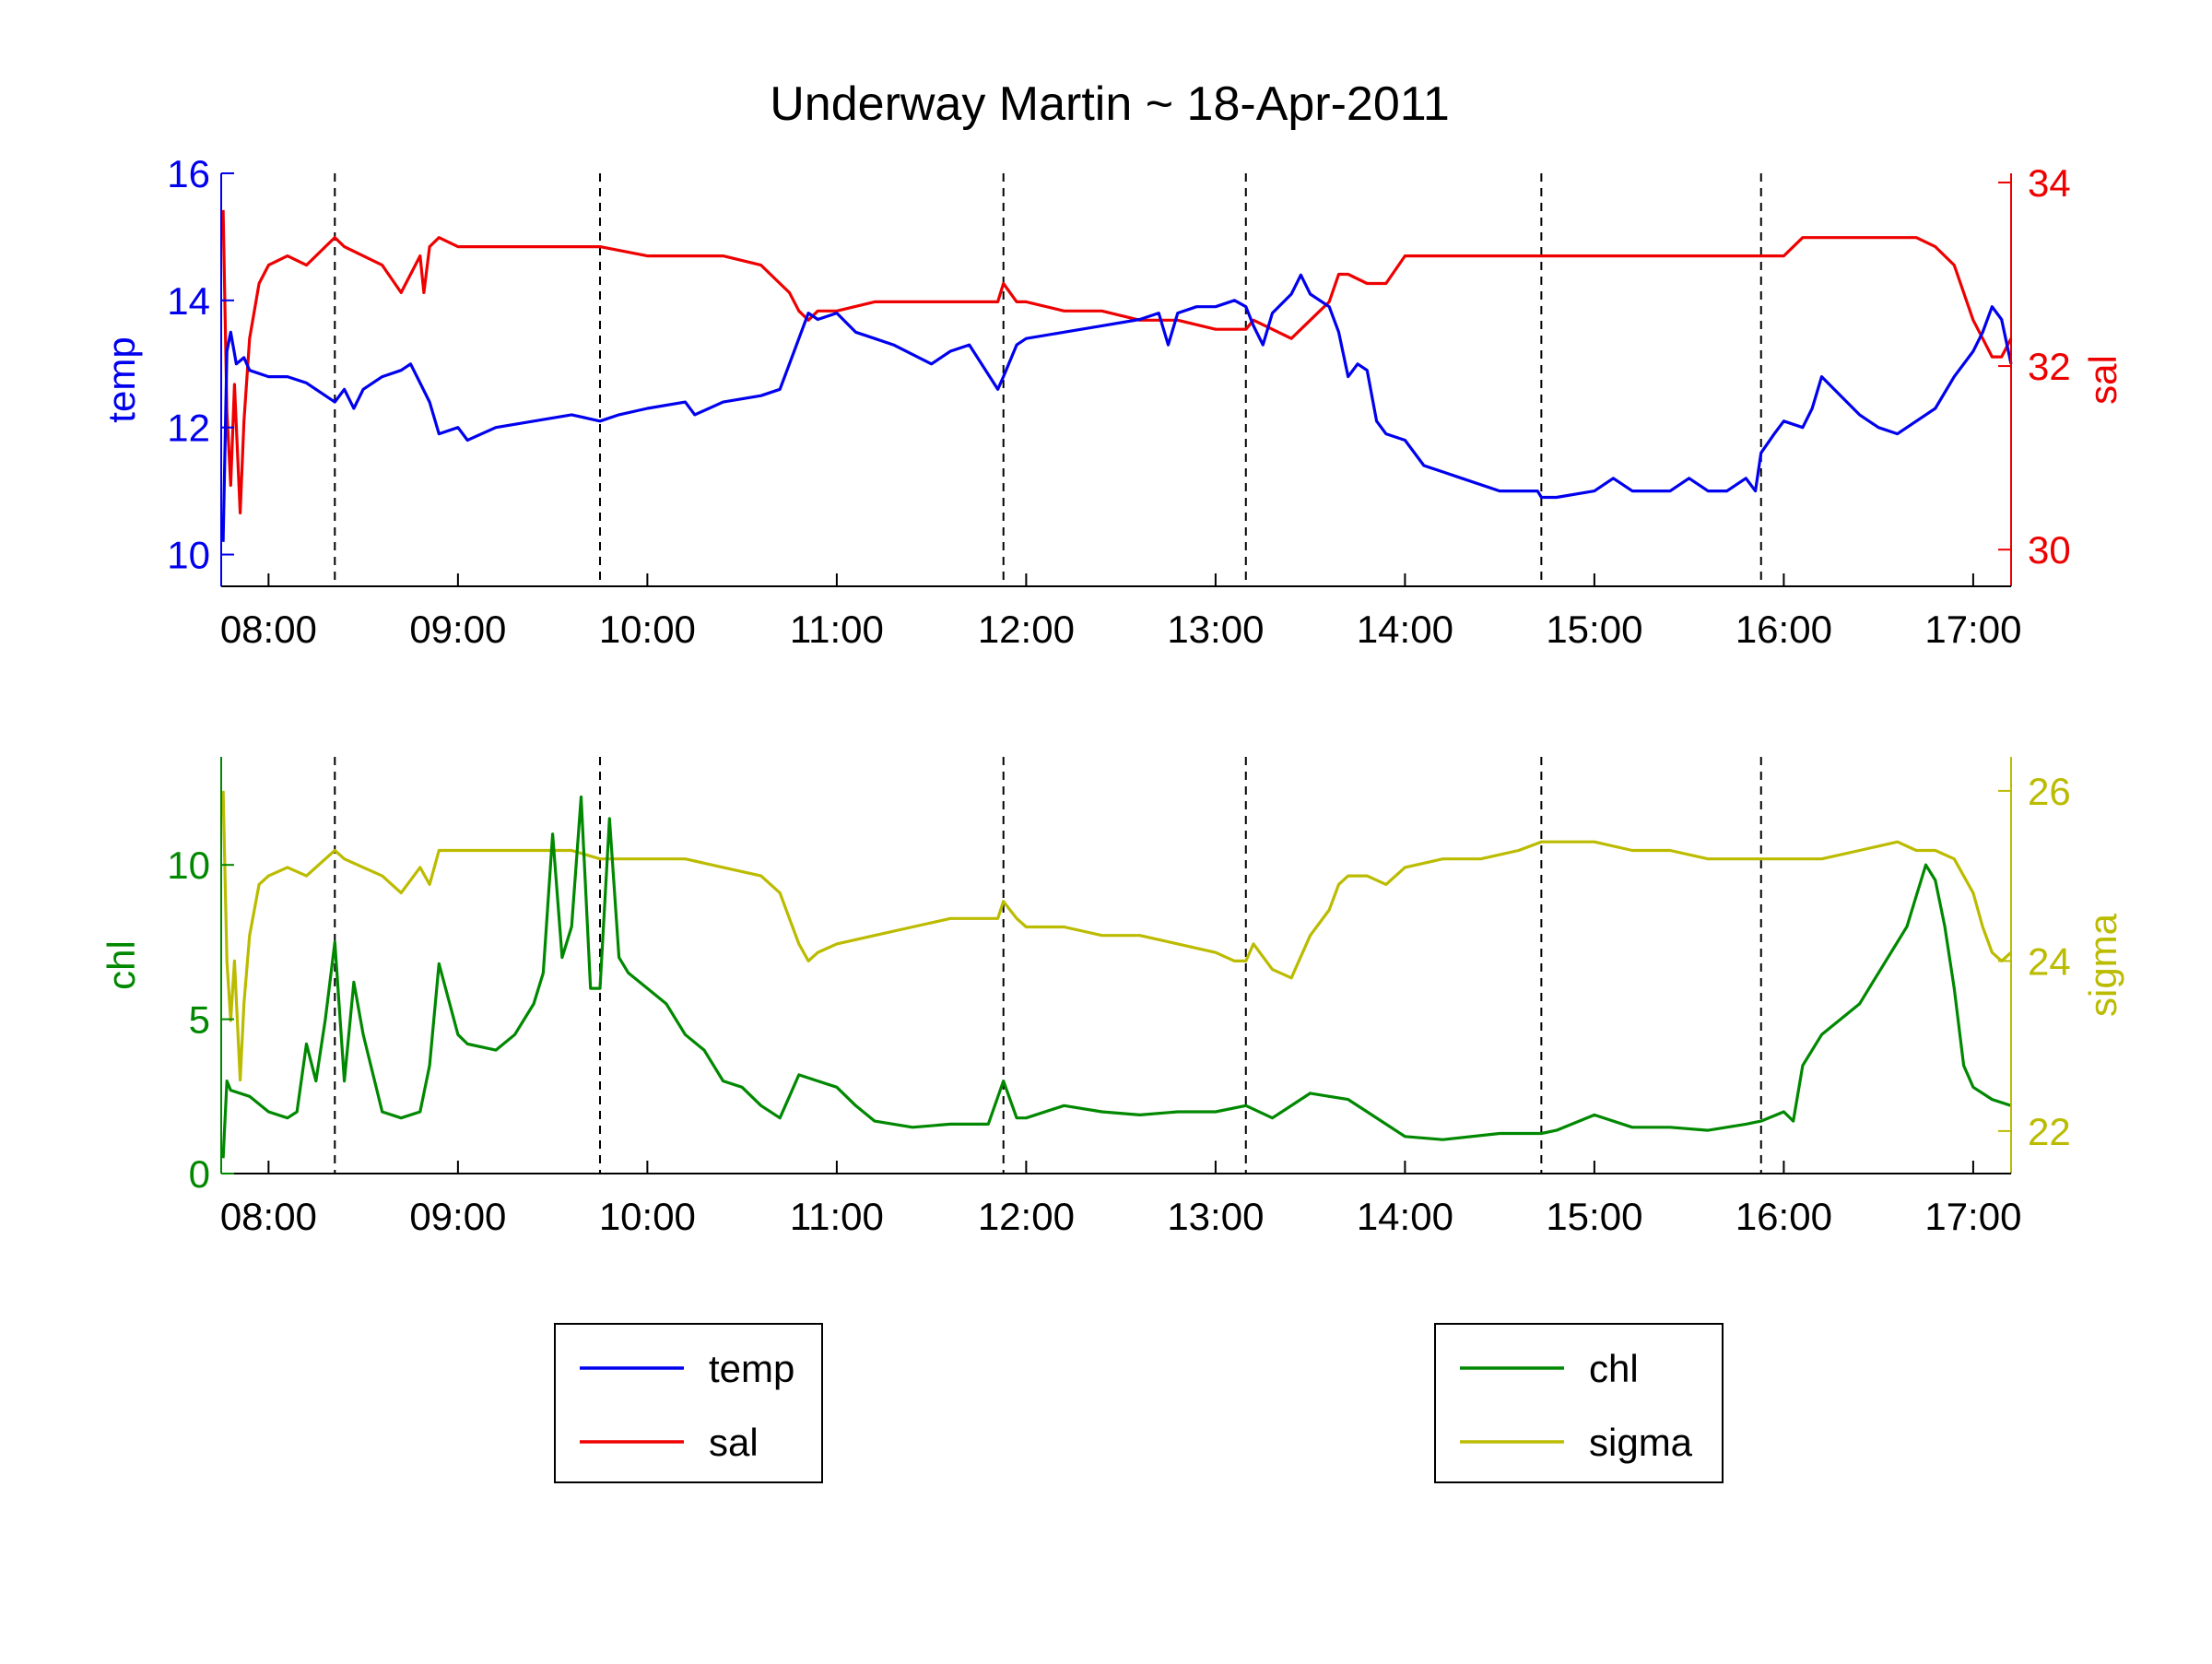 This screenshot has height=1664, width=2212. Describe the element at coordinates (121, 379) in the screenshot. I see `left-y-axis-label: temp` at that location.